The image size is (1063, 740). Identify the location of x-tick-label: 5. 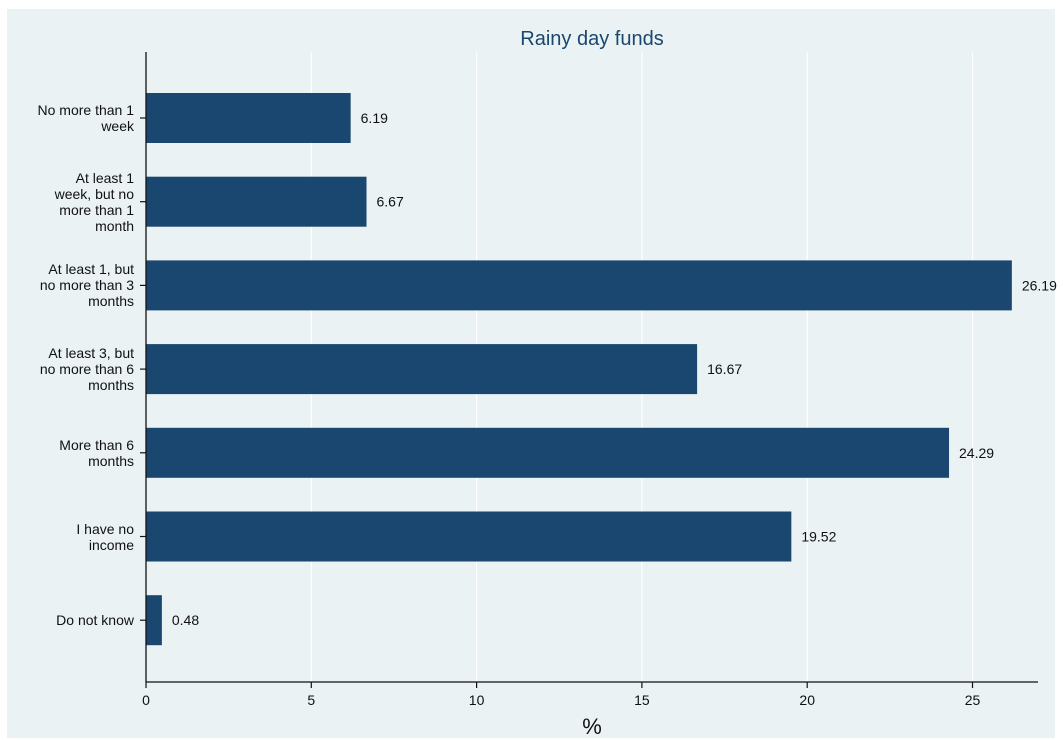
(311, 700).